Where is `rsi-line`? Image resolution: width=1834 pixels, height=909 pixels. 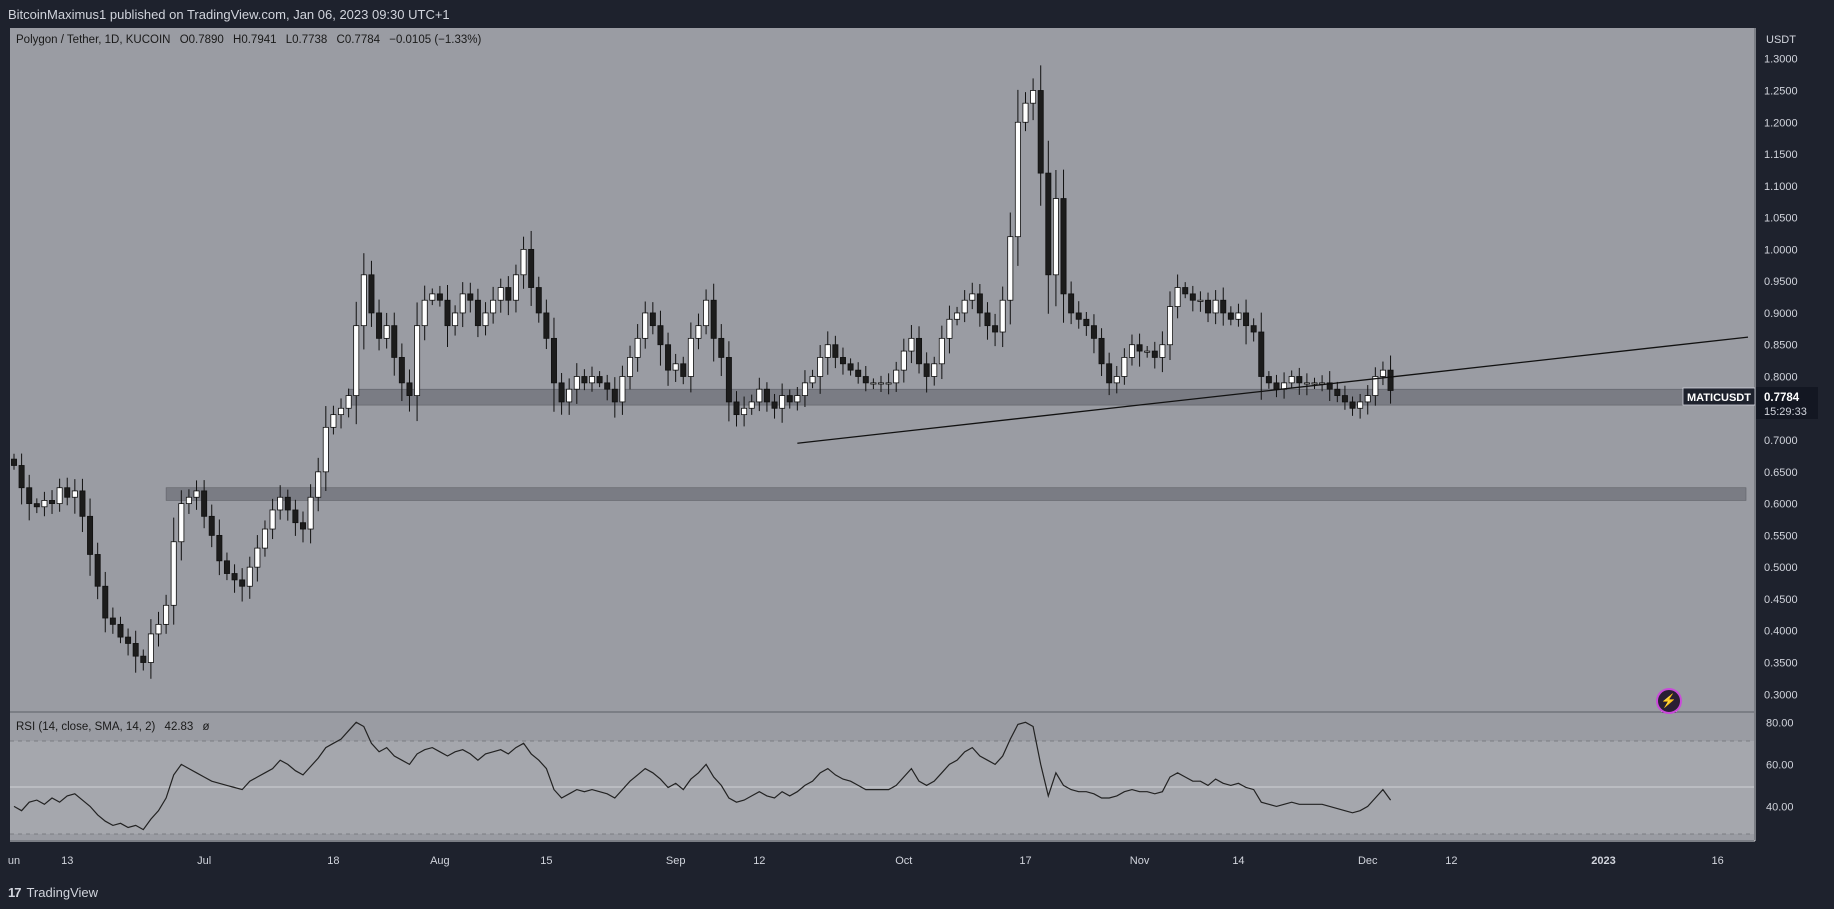 rsi-line is located at coordinates (702, 776).